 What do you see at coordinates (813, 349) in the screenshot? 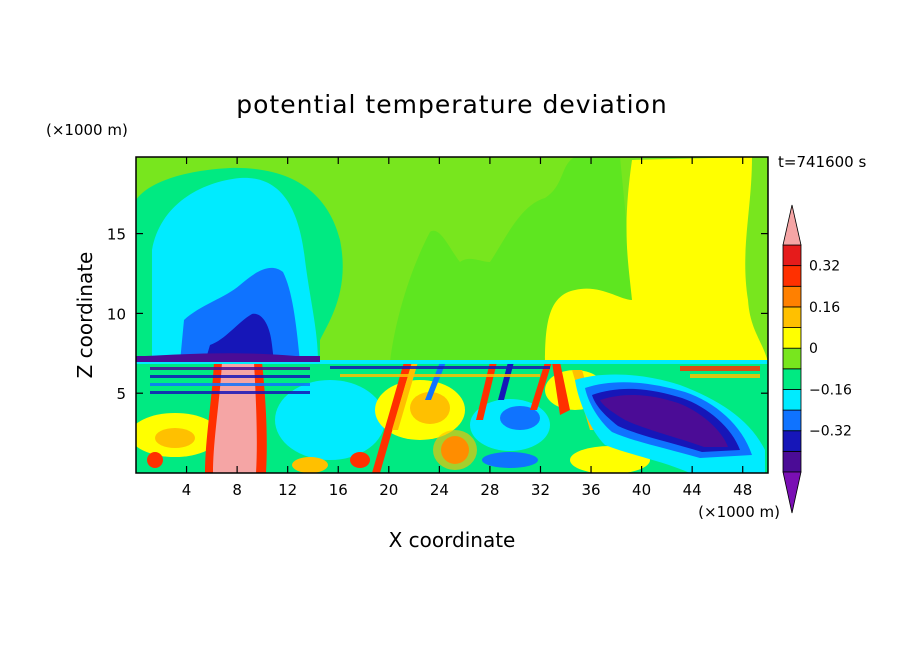
I see `colorbar-label-2: 0` at bounding box center [813, 349].